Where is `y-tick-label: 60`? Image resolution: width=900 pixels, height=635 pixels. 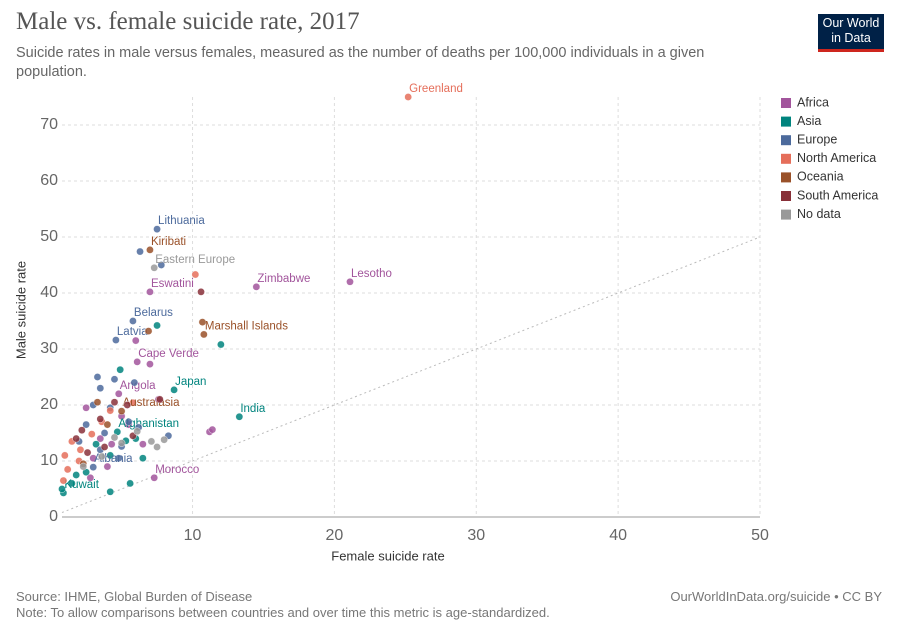
y-tick-label: 60 is located at coordinates (49, 180).